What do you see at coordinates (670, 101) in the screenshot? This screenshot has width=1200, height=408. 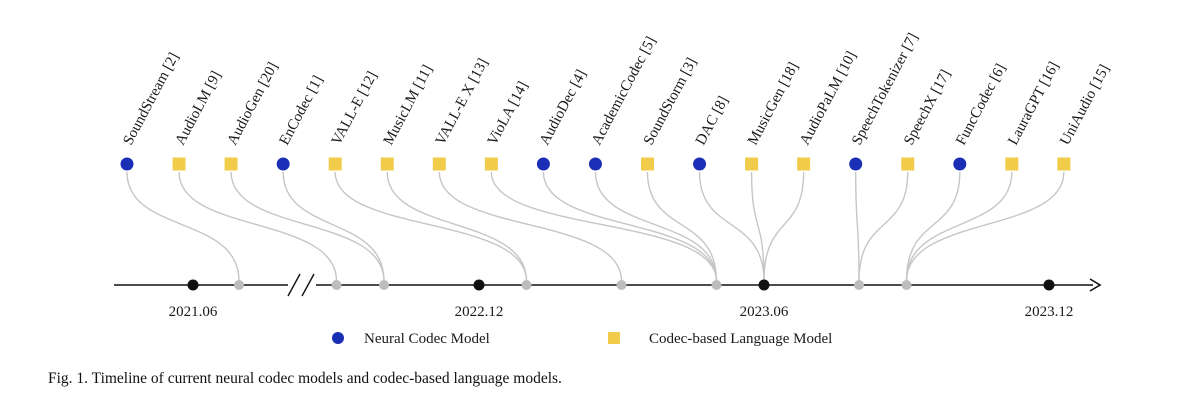 I see `model-label-soundstorm: SoundStorm [3]` at bounding box center [670, 101].